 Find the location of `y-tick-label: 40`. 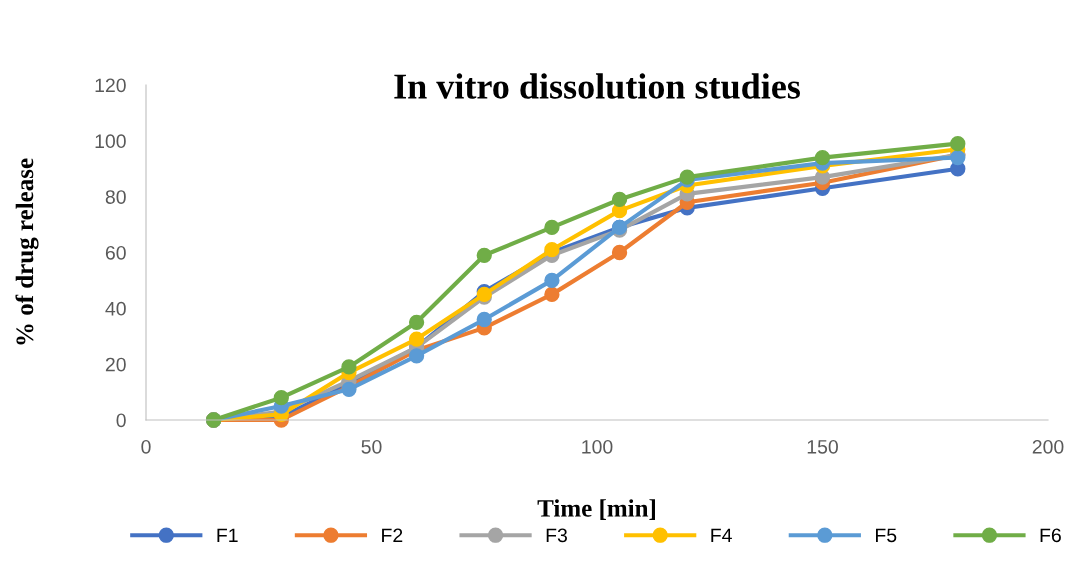

y-tick-label: 40 is located at coordinates (115, 308).